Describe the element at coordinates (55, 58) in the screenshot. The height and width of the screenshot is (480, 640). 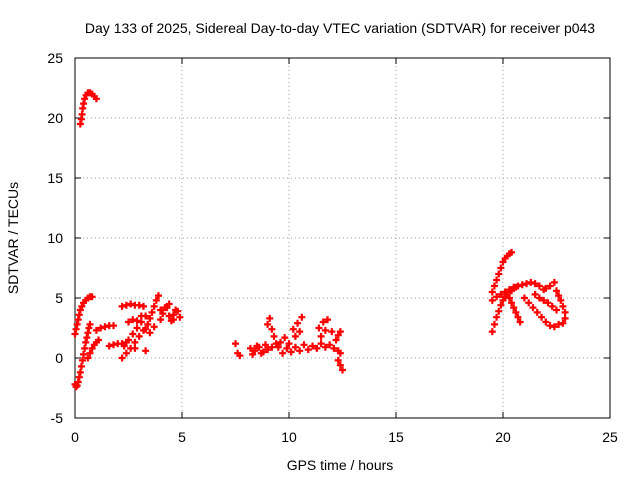
I see `y-tick-label: 25` at that location.